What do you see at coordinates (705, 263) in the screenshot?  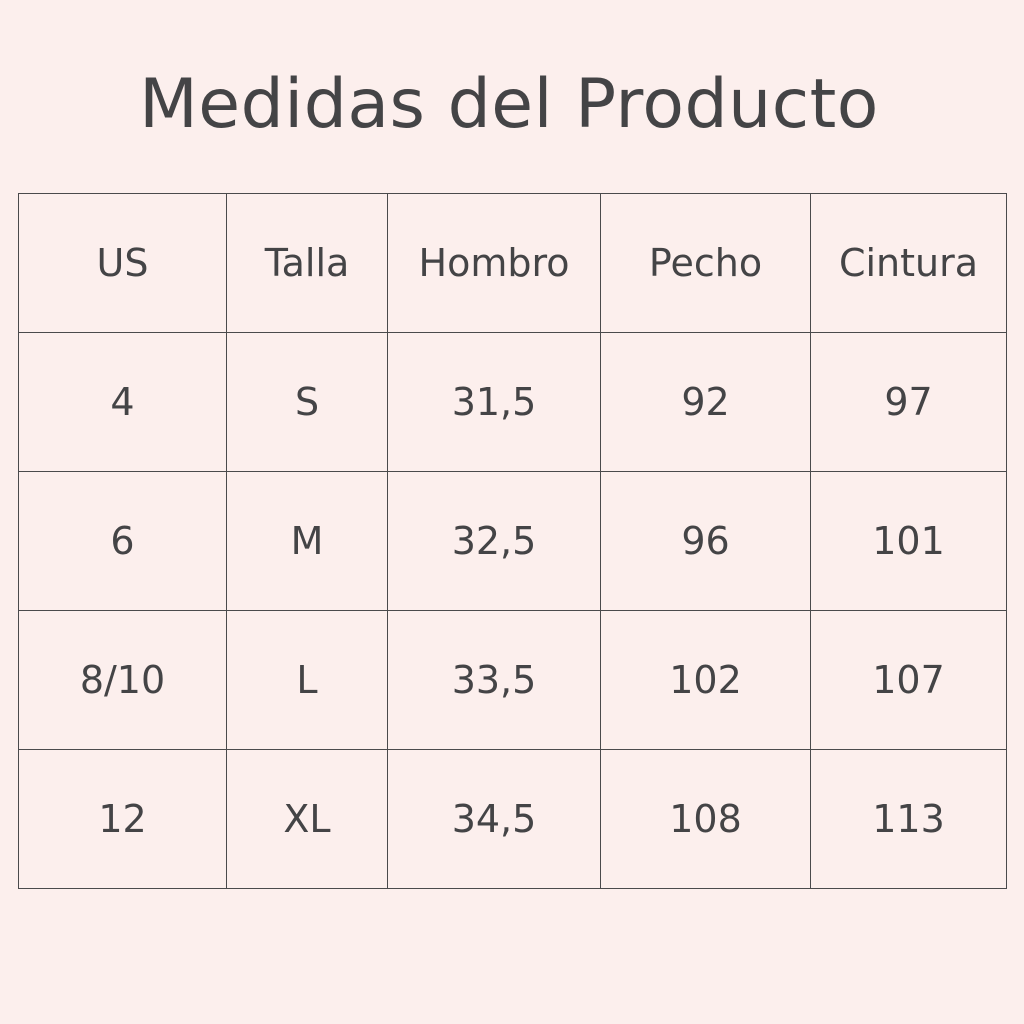 I see `header-pecho: Pecho` at bounding box center [705, 263].